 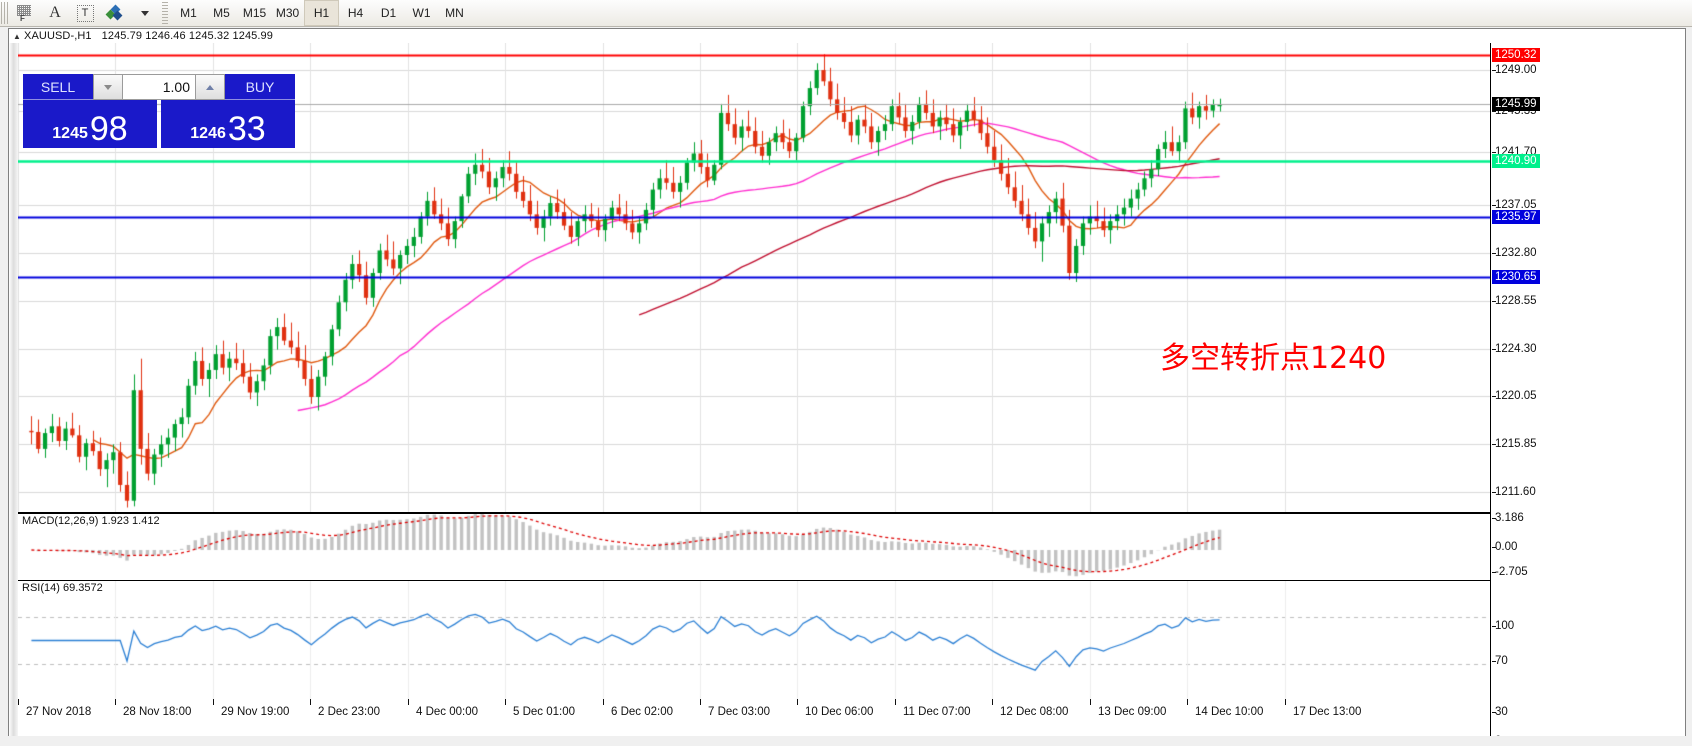 What do you see at coordinates (1327, 712) in the screenshot?
I see `time-axis-label: 17 Dec 13:00` at bounding box center [1327, 712].